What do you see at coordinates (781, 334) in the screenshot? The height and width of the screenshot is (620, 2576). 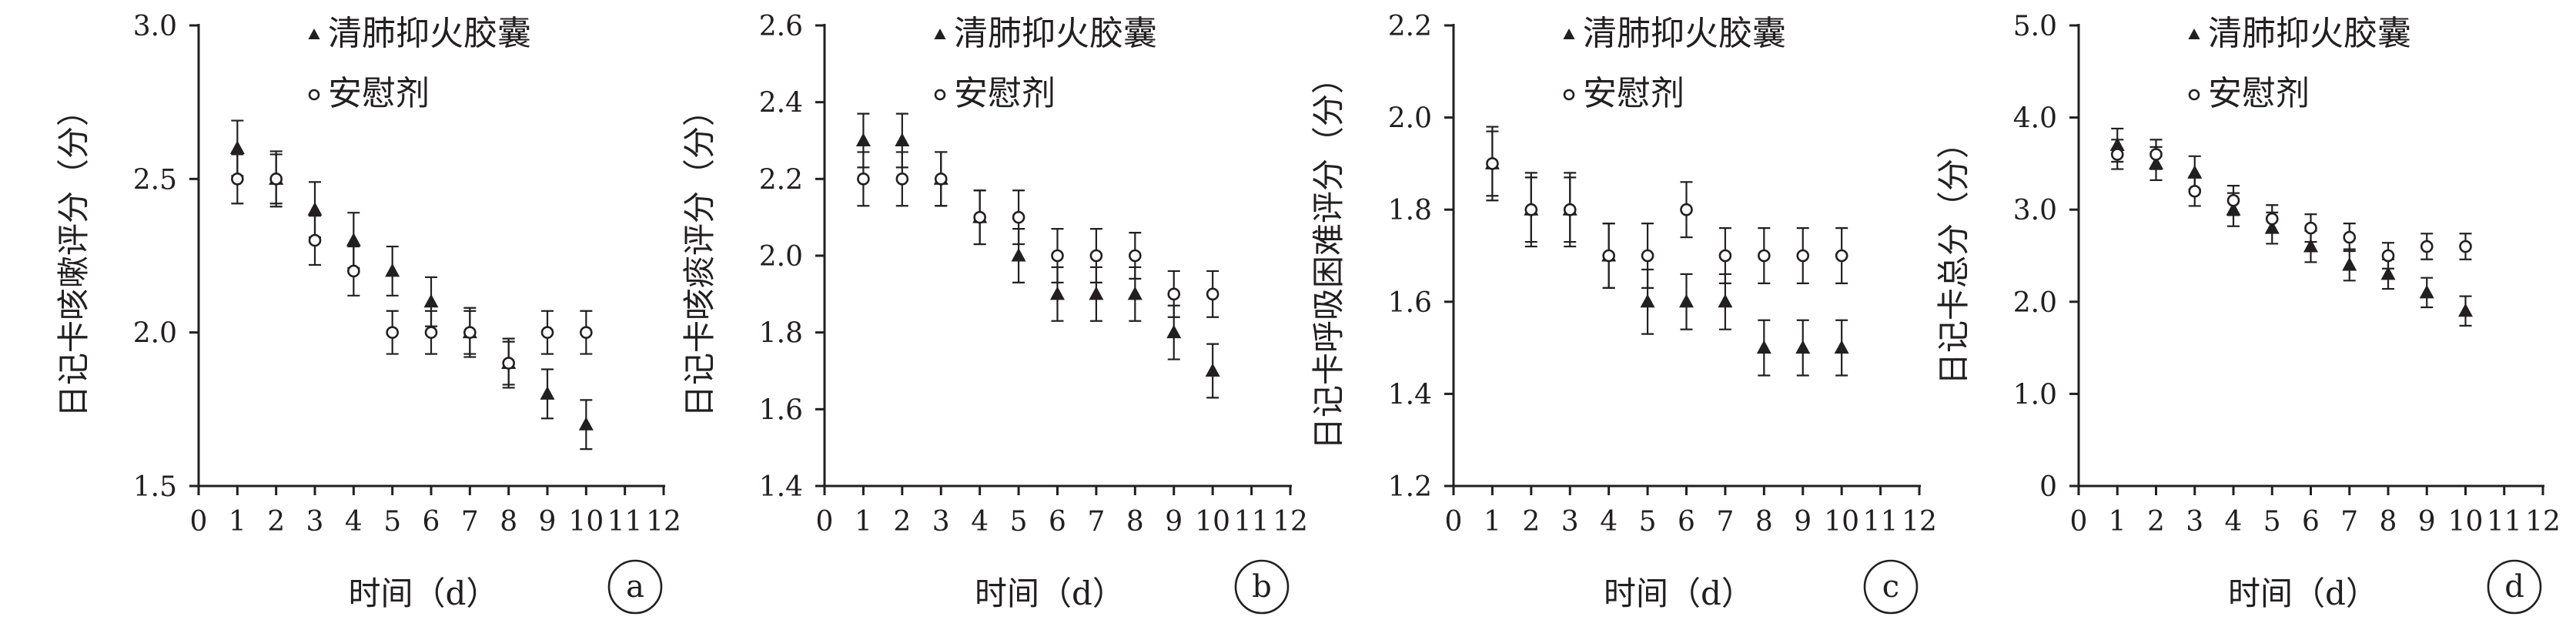 I see `y-tick-label: 1.8` at bounding box center [781, 334].